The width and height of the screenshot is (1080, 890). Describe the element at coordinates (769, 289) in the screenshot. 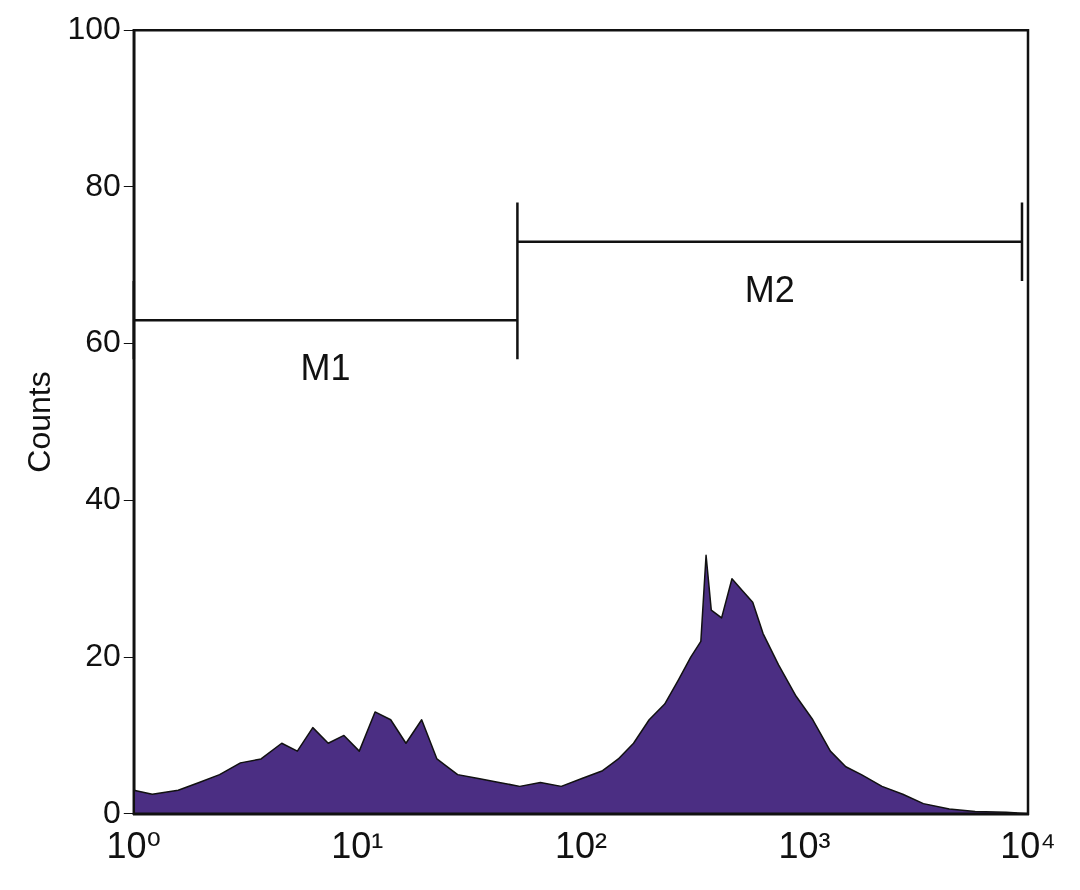

I see `series-label: M2` at that location.